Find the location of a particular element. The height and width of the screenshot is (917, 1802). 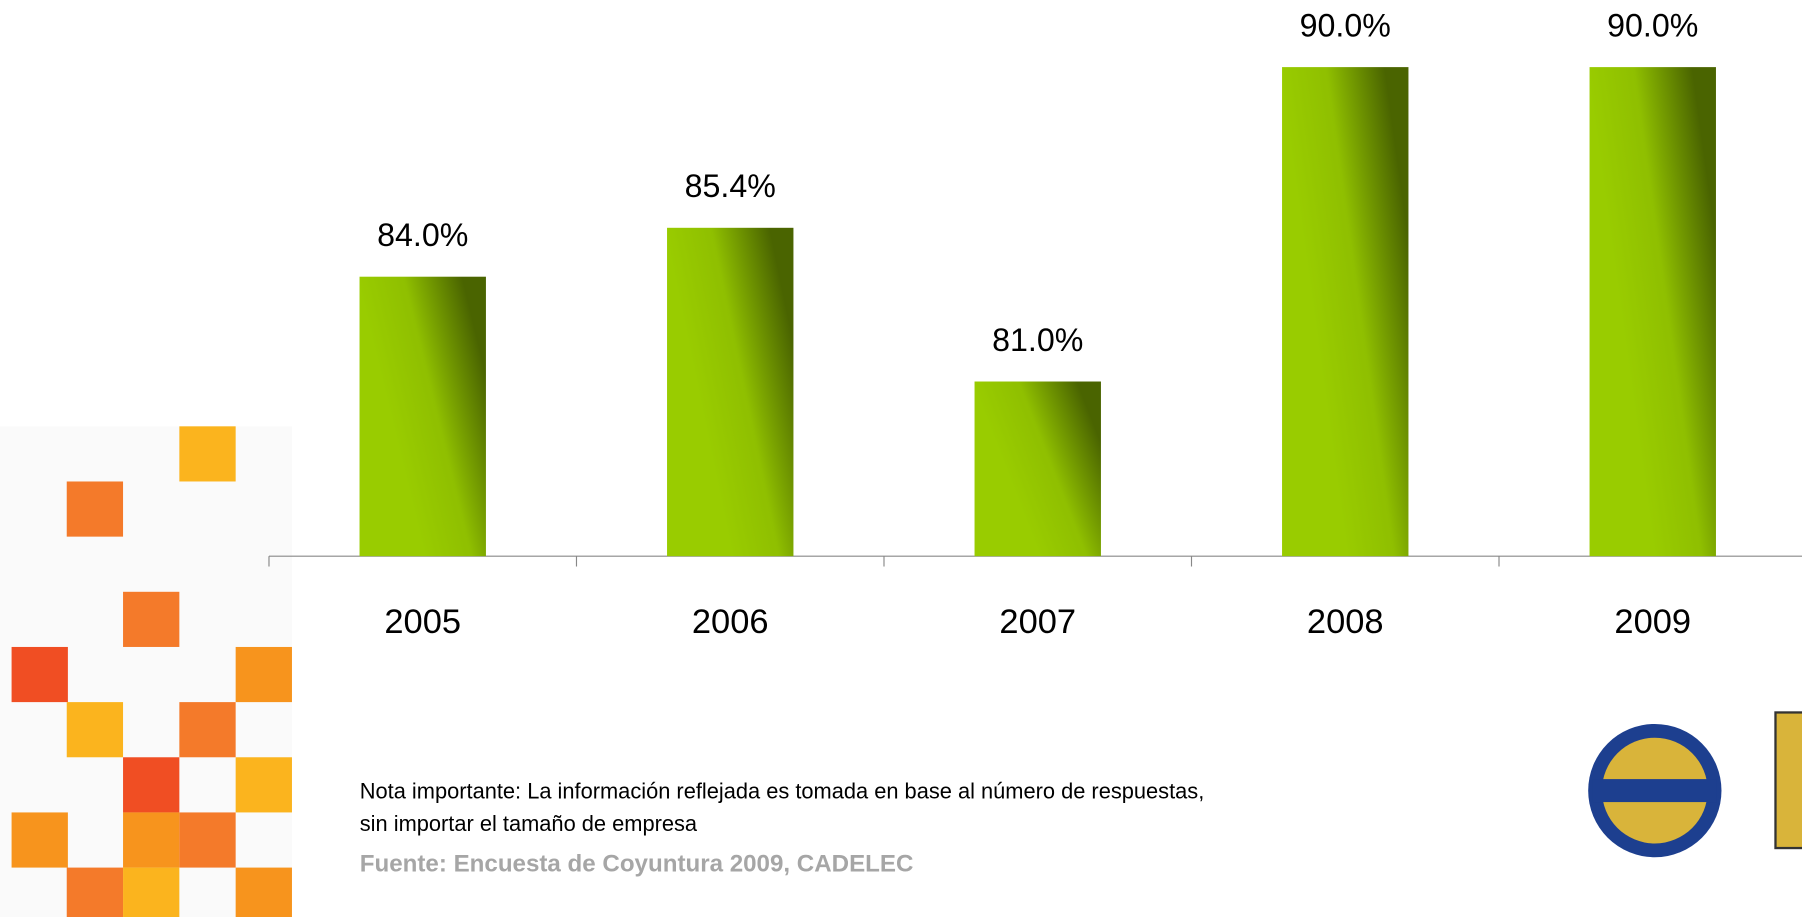

x-tick-label: 2006 is located at coordinates (730, 622).